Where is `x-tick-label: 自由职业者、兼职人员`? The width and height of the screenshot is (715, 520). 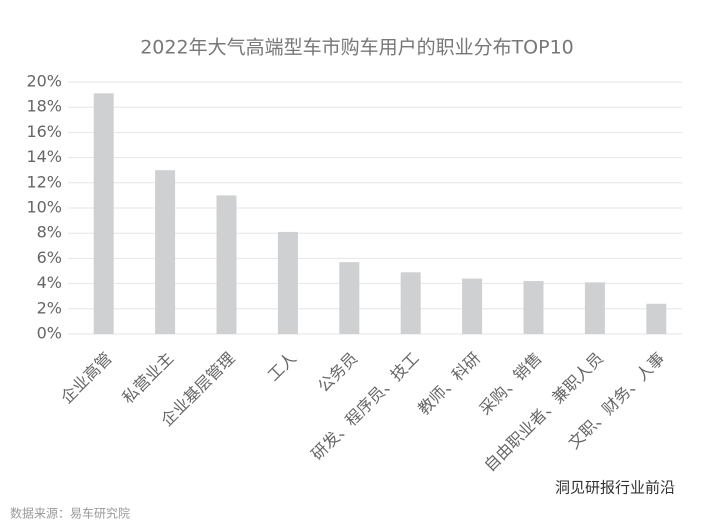
x-tick-label: 自由职业者、兼职人员 is located at coordinates (543, 412).